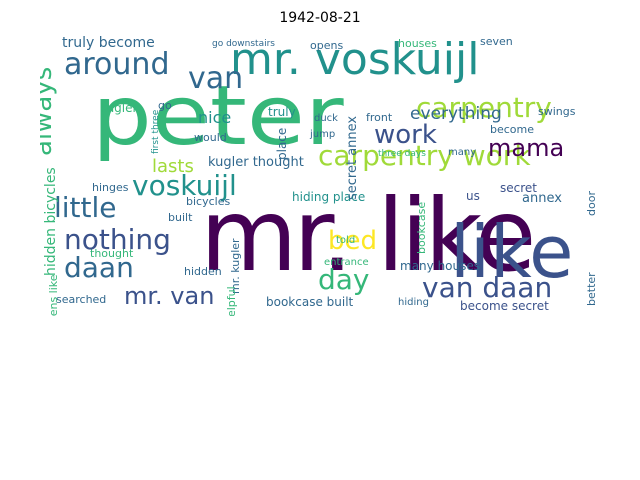 The width and height of the screenshot is (640, 480). I want to click on word: truly become, so click(108, 43).